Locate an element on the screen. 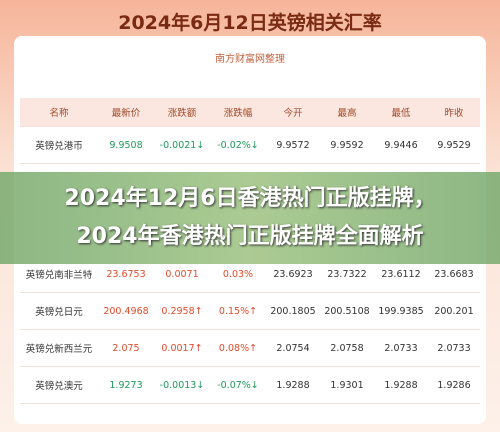  cell: 200.5108 is located at coordinates (347, 311).